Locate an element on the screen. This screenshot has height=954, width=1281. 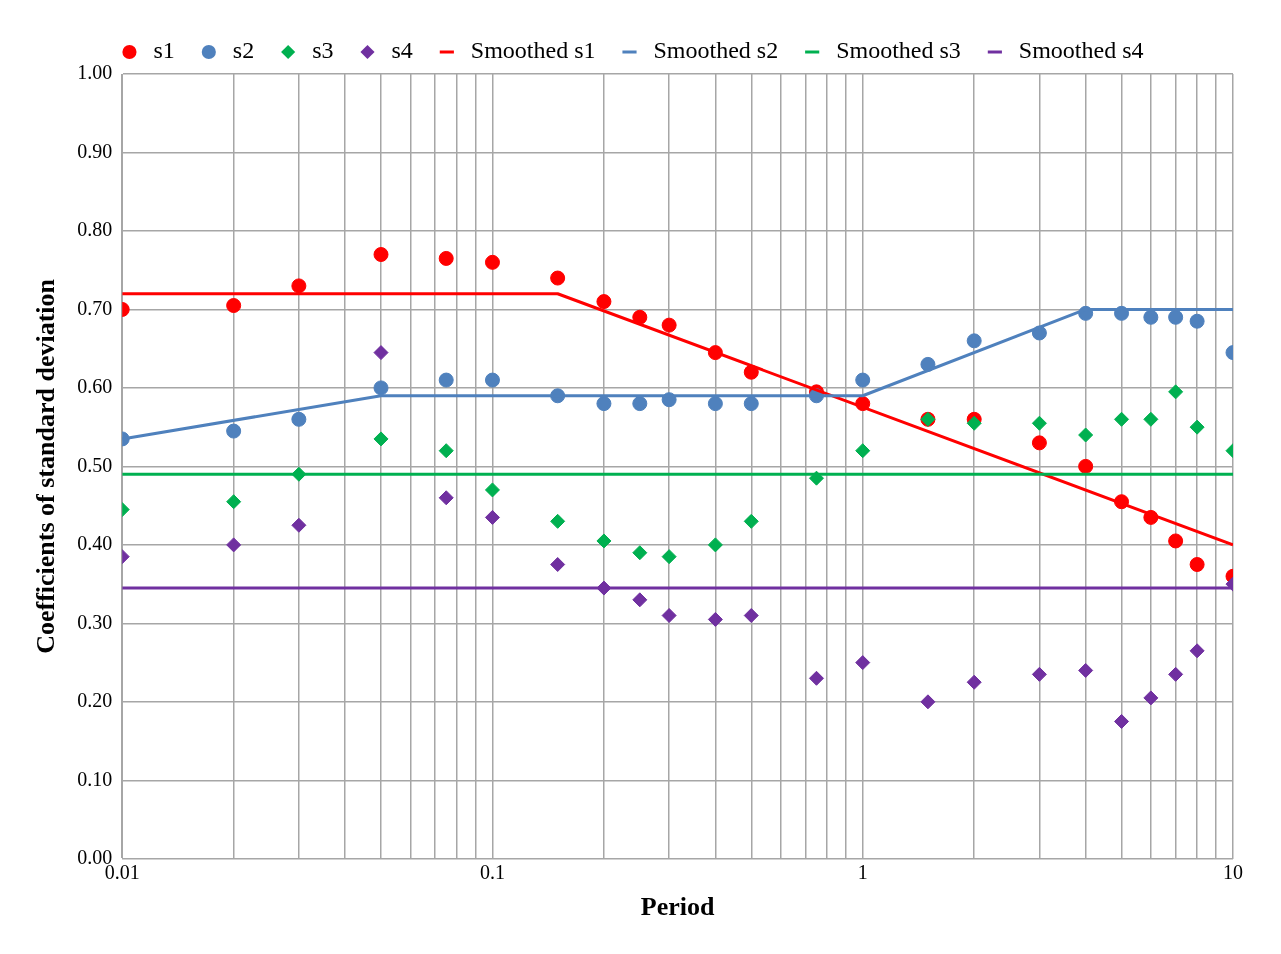
legend-label: s1 is located at coordinates (164, 50).